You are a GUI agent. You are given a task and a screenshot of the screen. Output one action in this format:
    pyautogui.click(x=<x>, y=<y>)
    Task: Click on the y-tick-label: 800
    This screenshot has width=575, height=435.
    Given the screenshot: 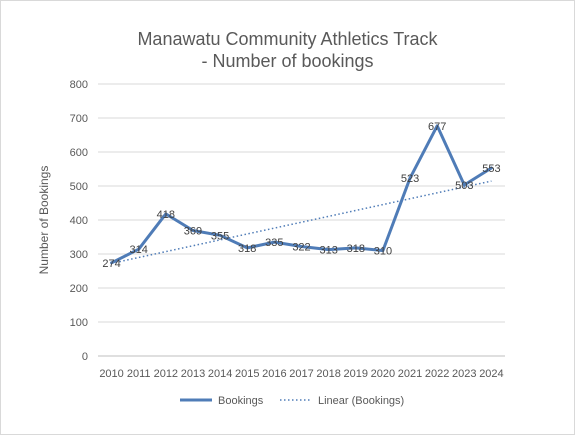 What is the action you would take?
    pyautogui.click(x=79, y=85)
    